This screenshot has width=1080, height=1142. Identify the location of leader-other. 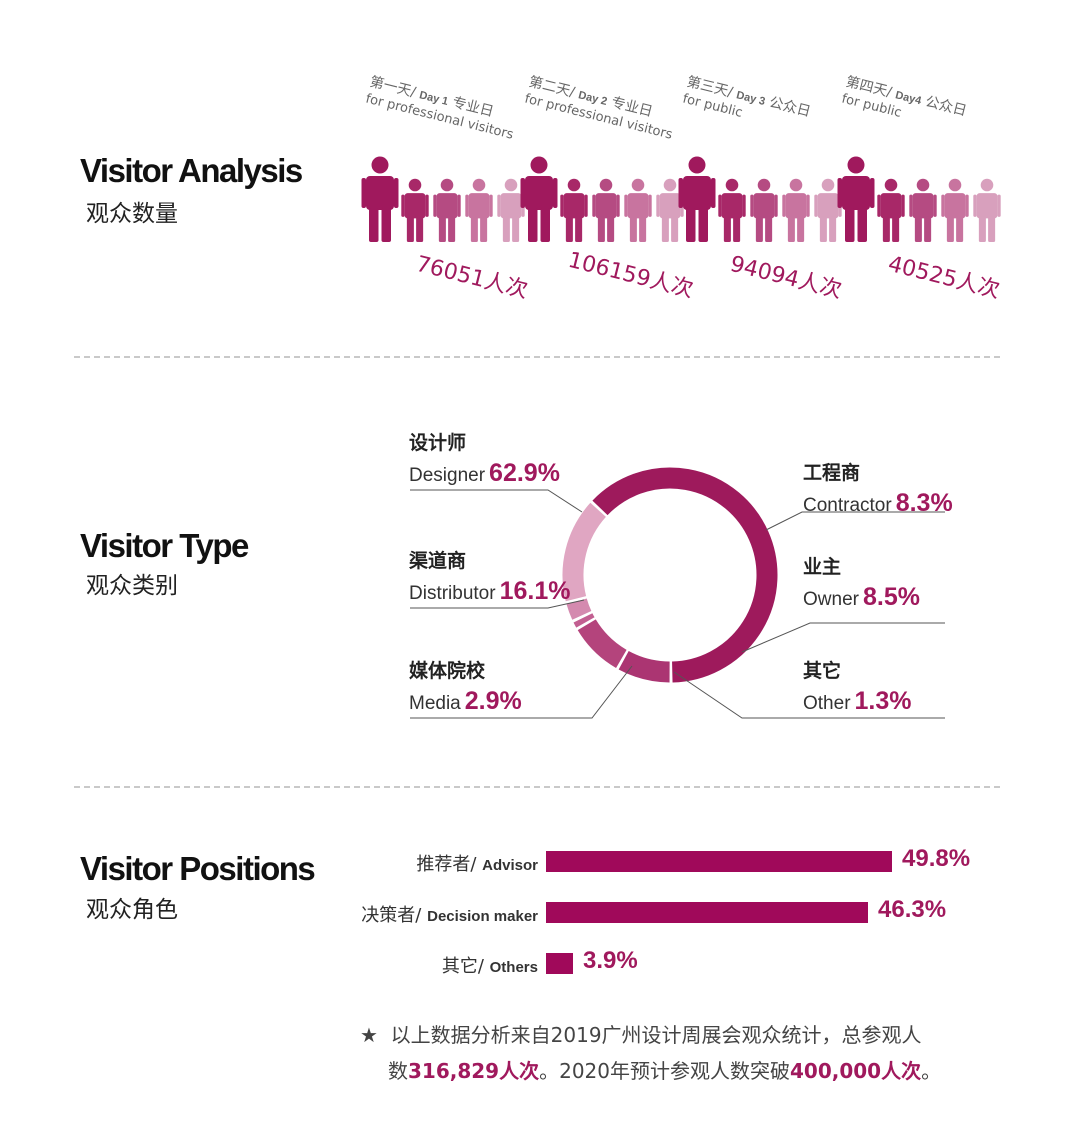
(809, 695).